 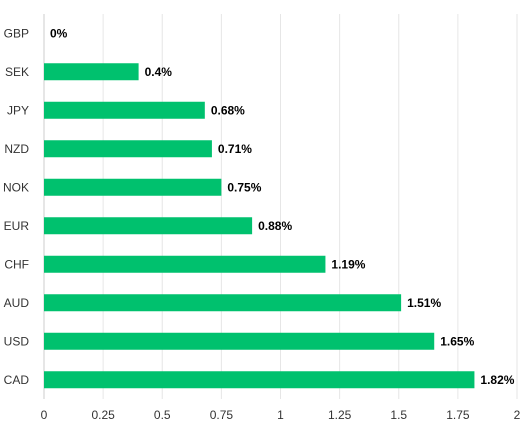 I want to click on x-tick-label: 0, so click(x=44, y=415).